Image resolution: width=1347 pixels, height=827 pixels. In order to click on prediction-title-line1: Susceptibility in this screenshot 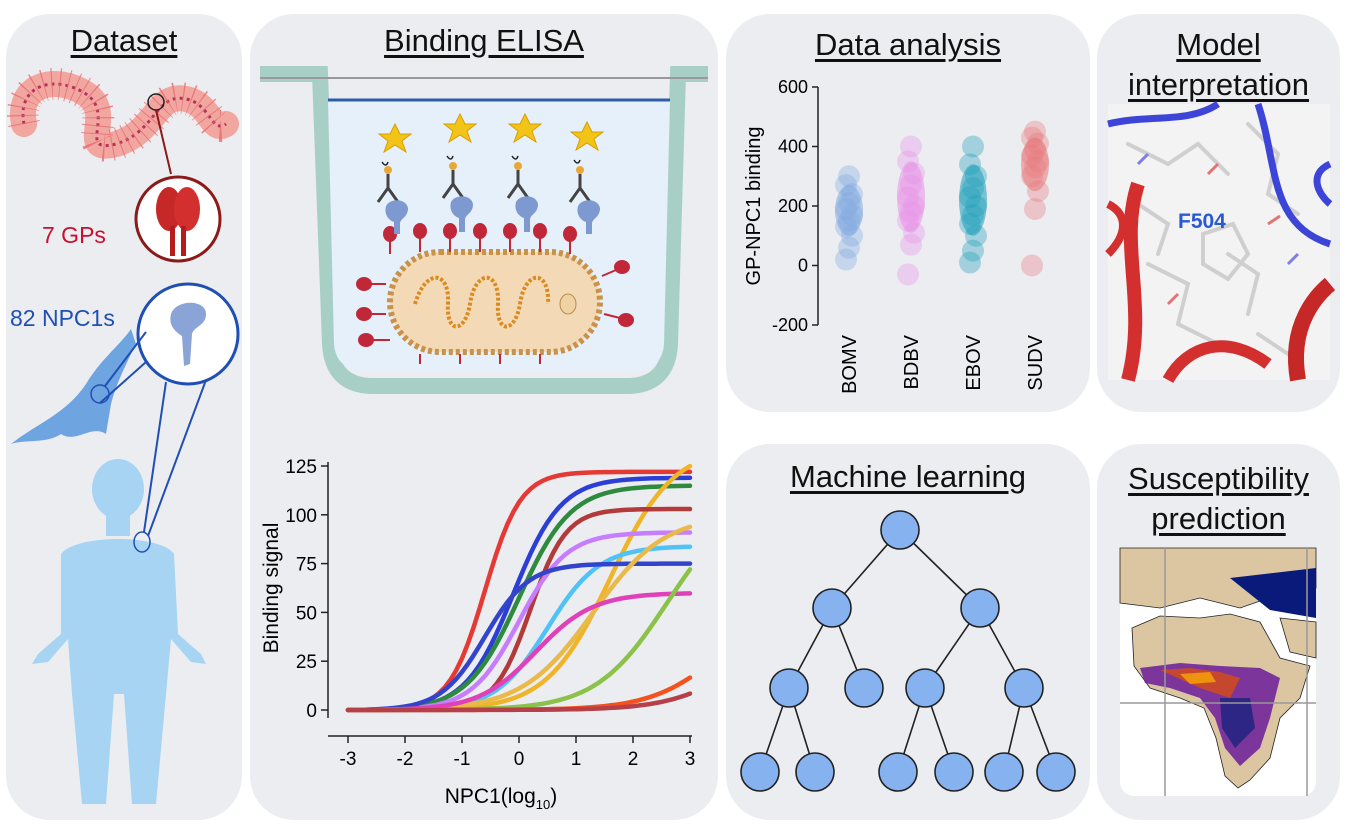, I will do `click(1218, 478)`.